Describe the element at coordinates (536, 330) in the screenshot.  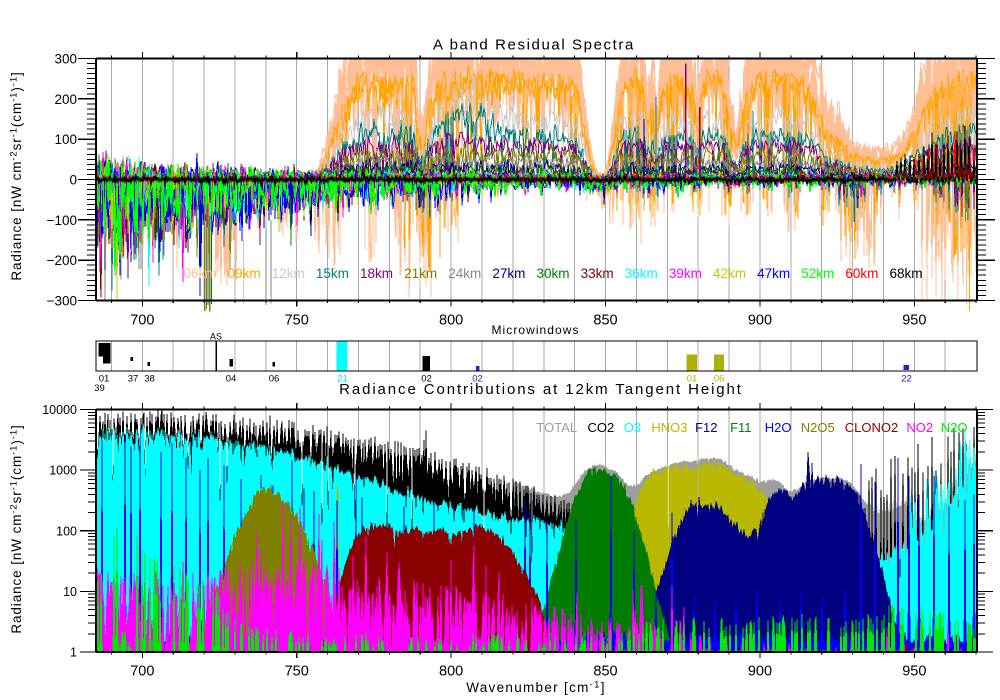
I see `svg-text: Microwindows` at that location.